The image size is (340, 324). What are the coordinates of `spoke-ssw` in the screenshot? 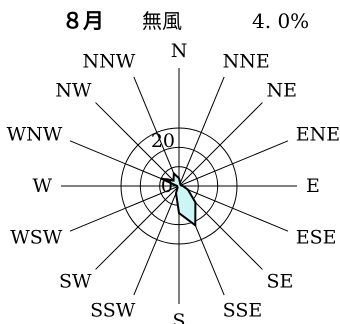 It's located at (156, 240).